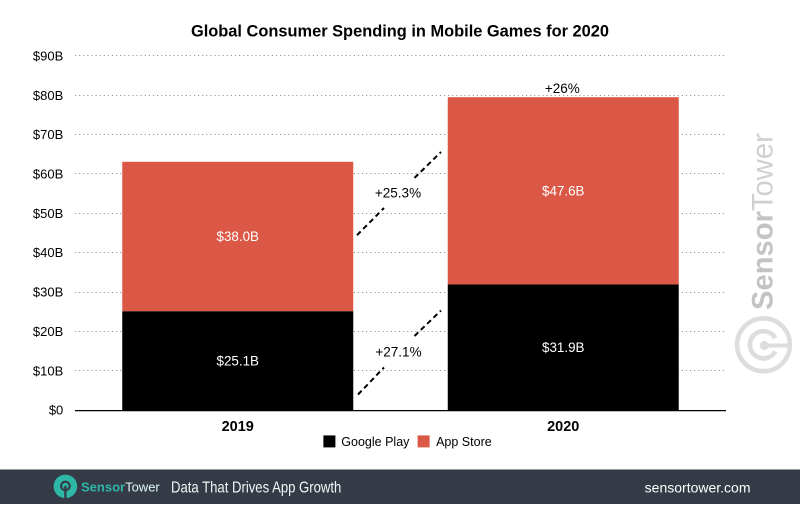 This screenshot has width=800, height=509. I want to click on svg-text: 2019, so click(238, 427).